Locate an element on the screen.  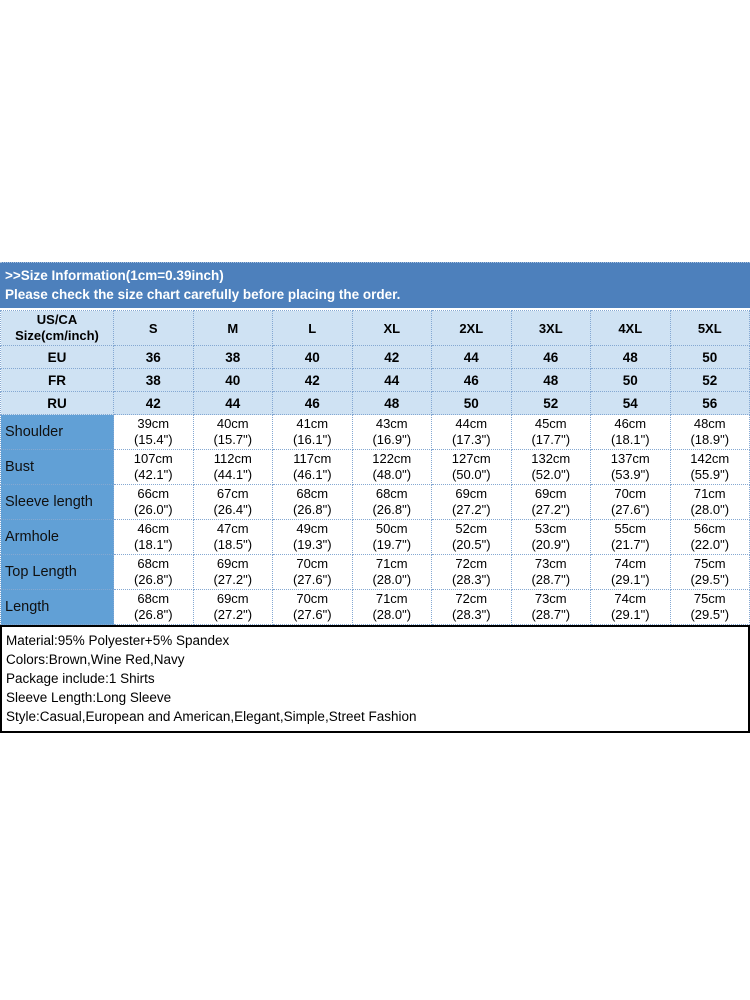
measure-cm: 55cm is located at coordinates (630, 528).